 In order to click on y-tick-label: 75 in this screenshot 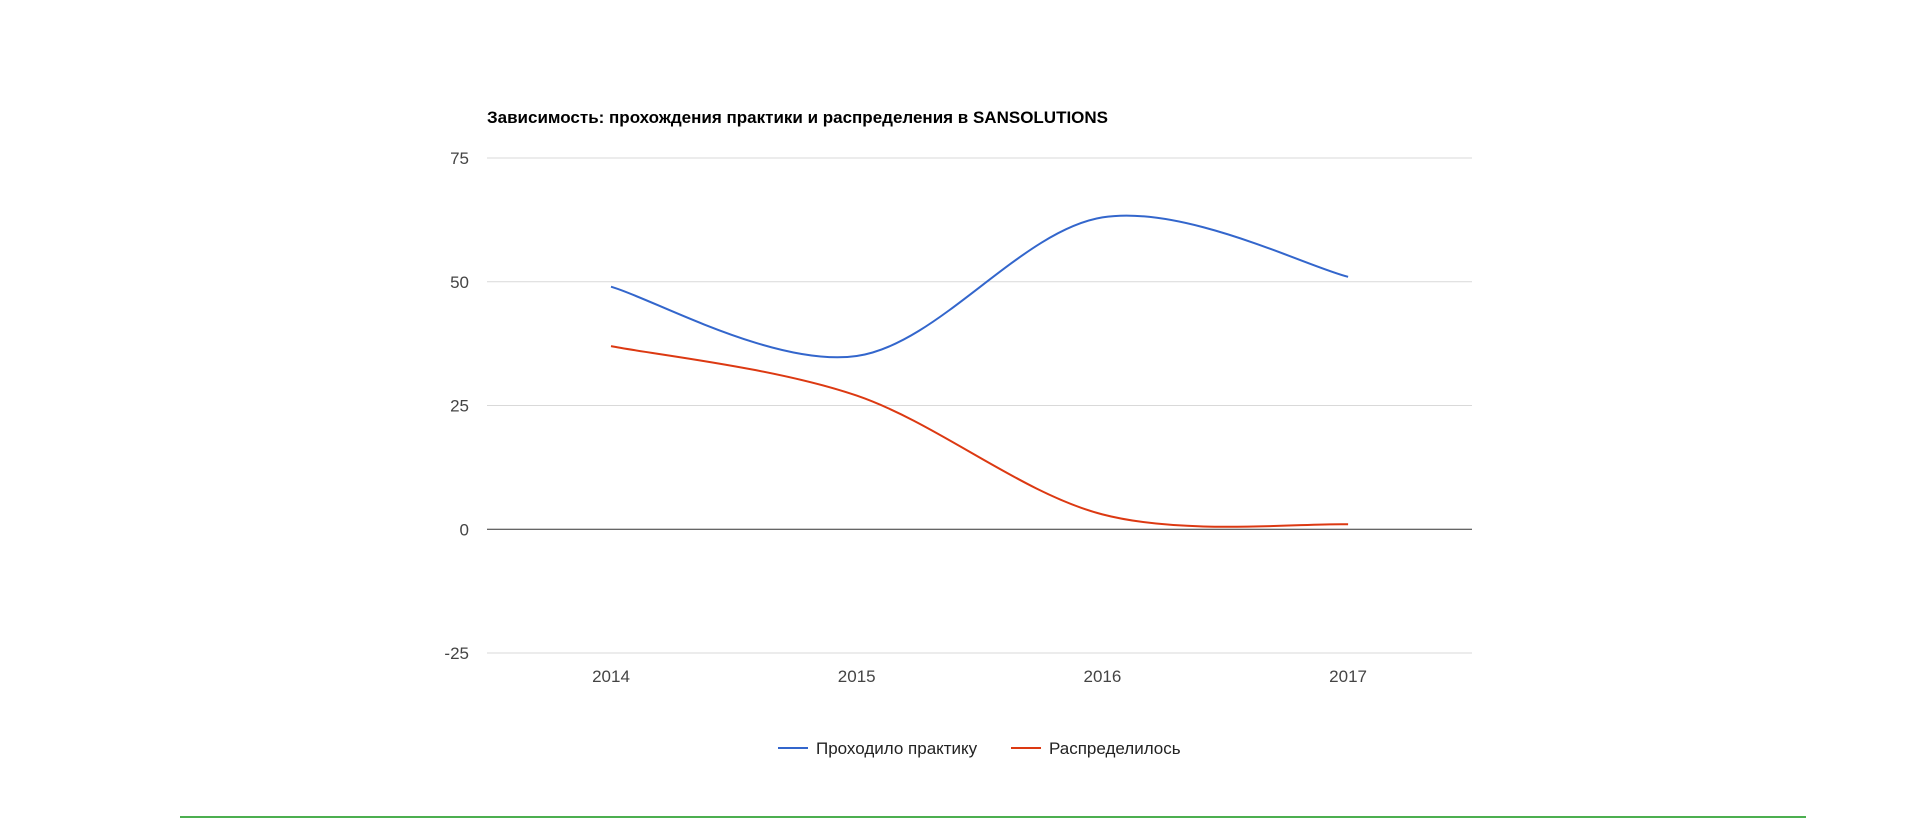, I will do `click(459, 158)`.